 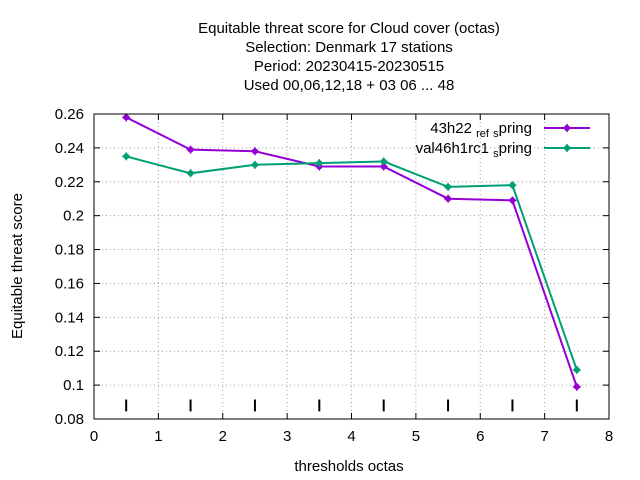 What do you see at coordinates (73, 385) in the screenshot?
I see `y-tick-label: 0.1` at bounding box center [73, 385].